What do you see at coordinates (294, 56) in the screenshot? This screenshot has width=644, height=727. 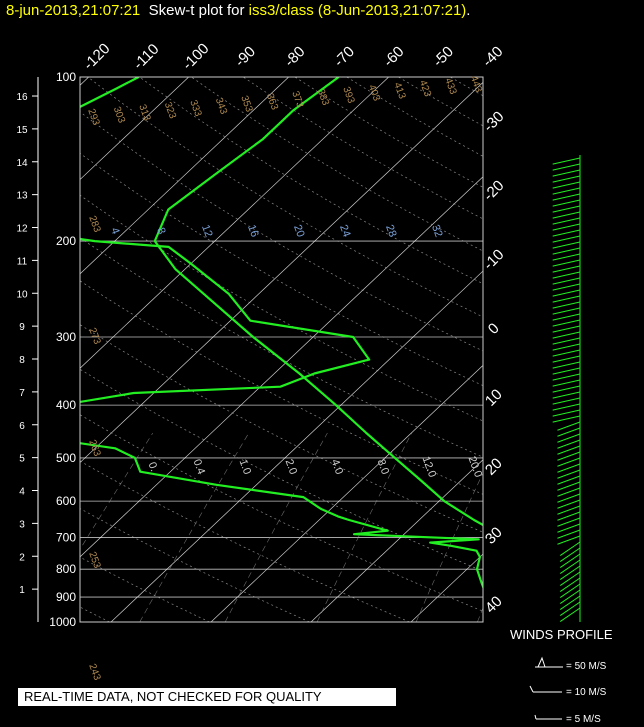 I see `top-temp-tick-label: -80` at bounding box center [294, 56].